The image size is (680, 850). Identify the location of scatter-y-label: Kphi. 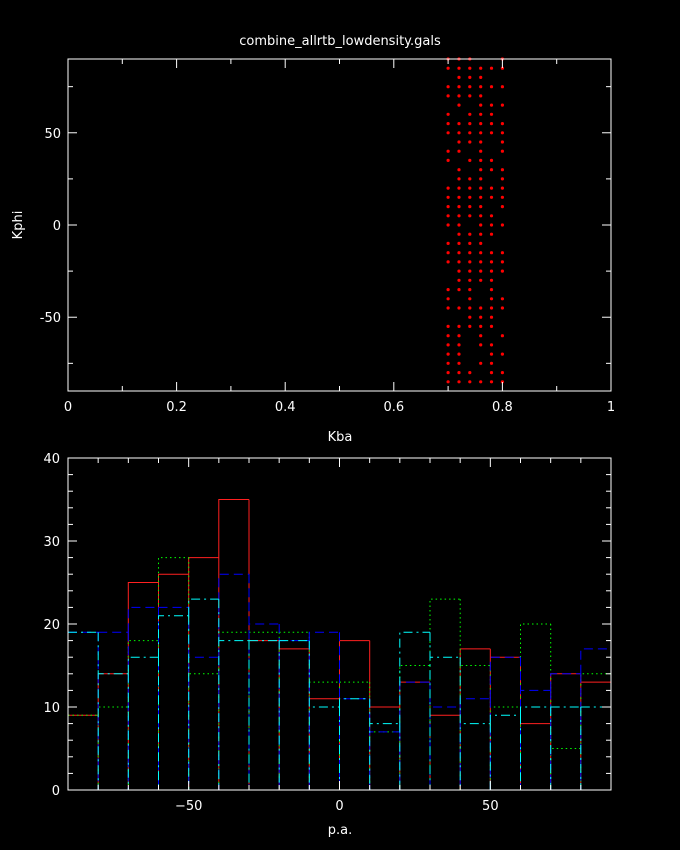
(18, 225).